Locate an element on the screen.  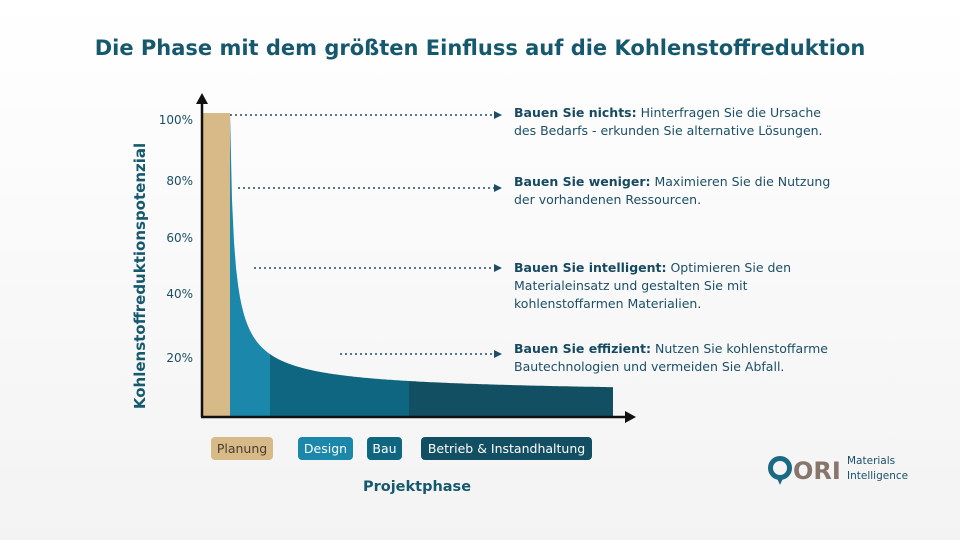
logo-brand: ORIS is located at coordinates (817, 471).